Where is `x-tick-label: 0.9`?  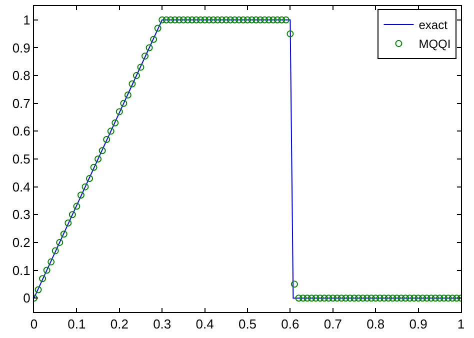 x-tick-label: 0.9 is located at coordinates (418, 324).